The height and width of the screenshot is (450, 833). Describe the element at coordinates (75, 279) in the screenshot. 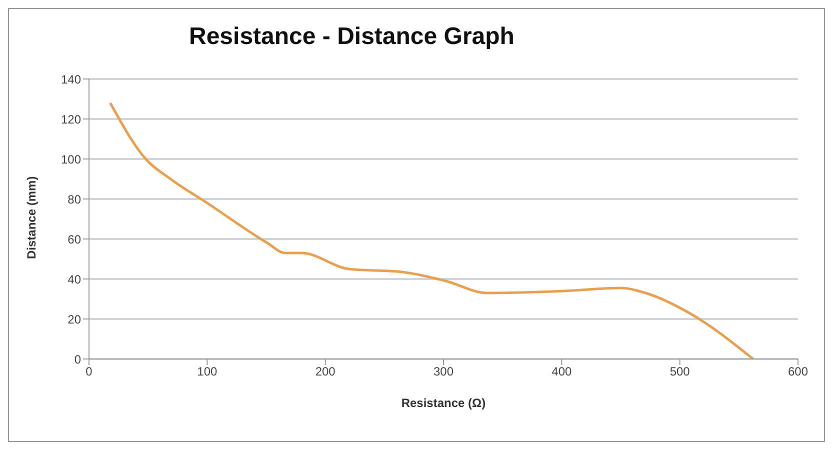

I see `y-tick-label: 40` at that location.